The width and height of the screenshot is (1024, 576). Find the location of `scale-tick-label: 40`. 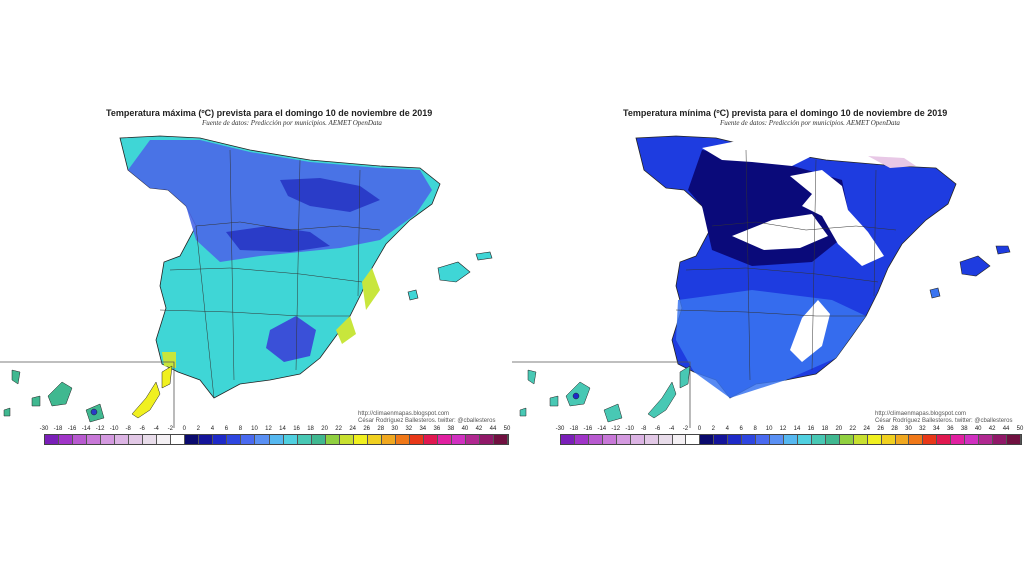

scale-tick-label: 40 is located at coordinates (978, 429).